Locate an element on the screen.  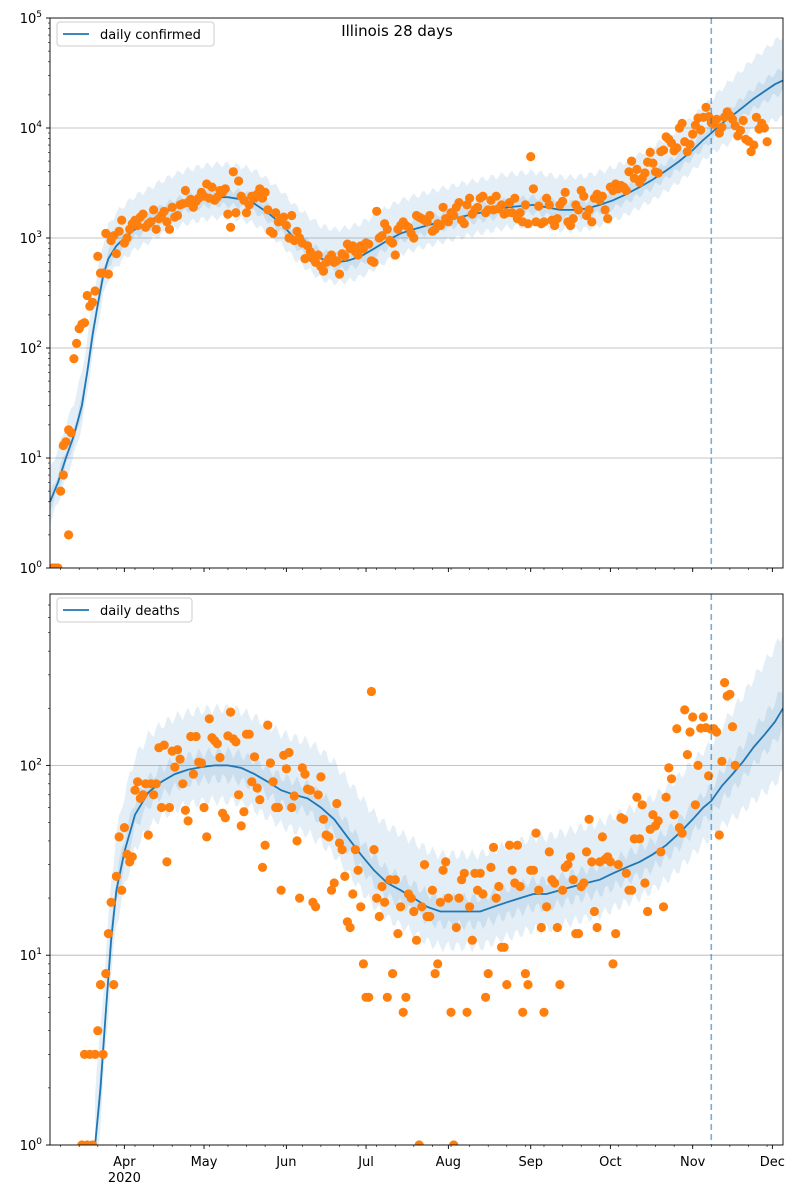
ytick-label: 10³ is located at coordinates (31, 238).